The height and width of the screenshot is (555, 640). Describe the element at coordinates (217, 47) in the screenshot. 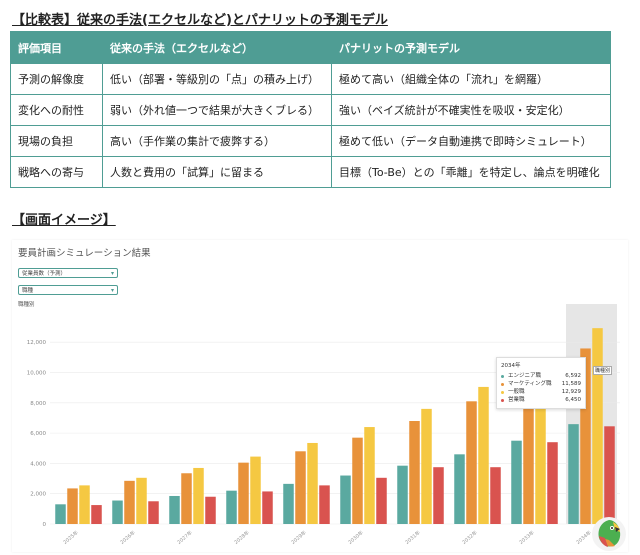

I see `column-header: 従来の手法（エクセルなど）` at that location.